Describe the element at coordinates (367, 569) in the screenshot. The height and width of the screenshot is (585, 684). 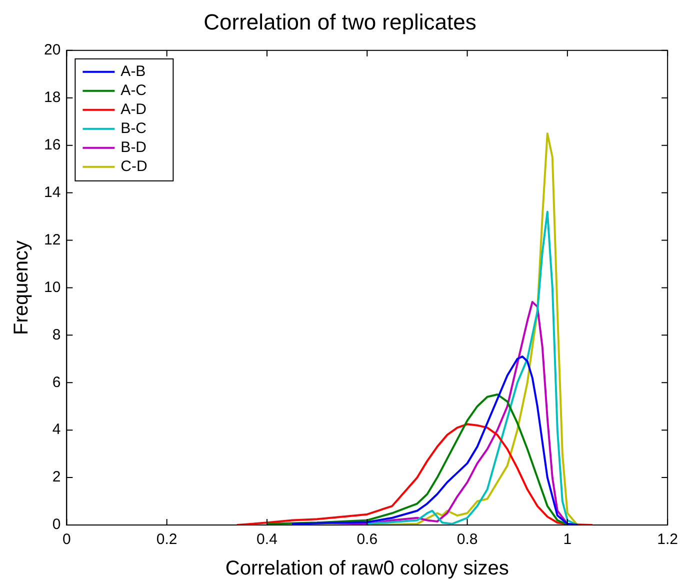
I see `x-axis-title: Correlation of raw0 colony sizes` at that location.